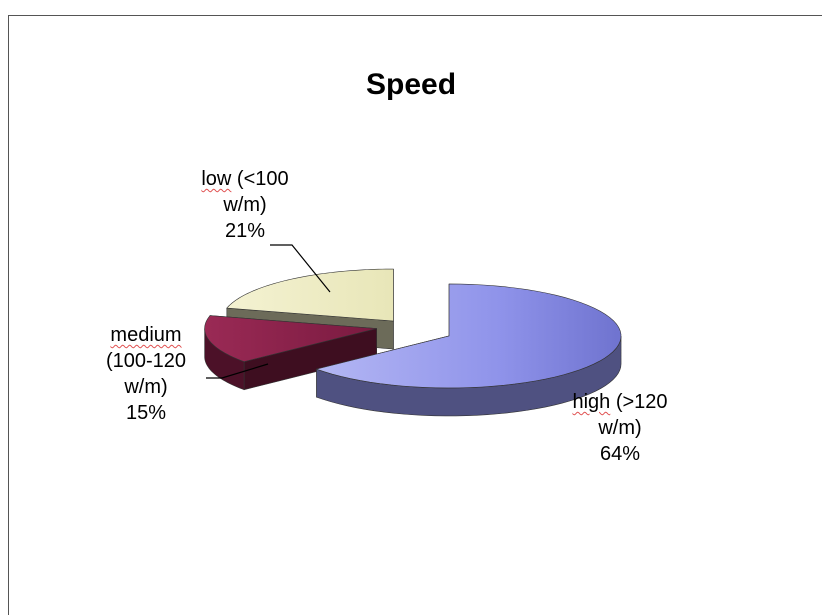 Image resolution: width=822 pixels, height=615 pixels. Describe the element at coordinates (310, 295) in the screenshot. I see `slice-0-top` at that location.